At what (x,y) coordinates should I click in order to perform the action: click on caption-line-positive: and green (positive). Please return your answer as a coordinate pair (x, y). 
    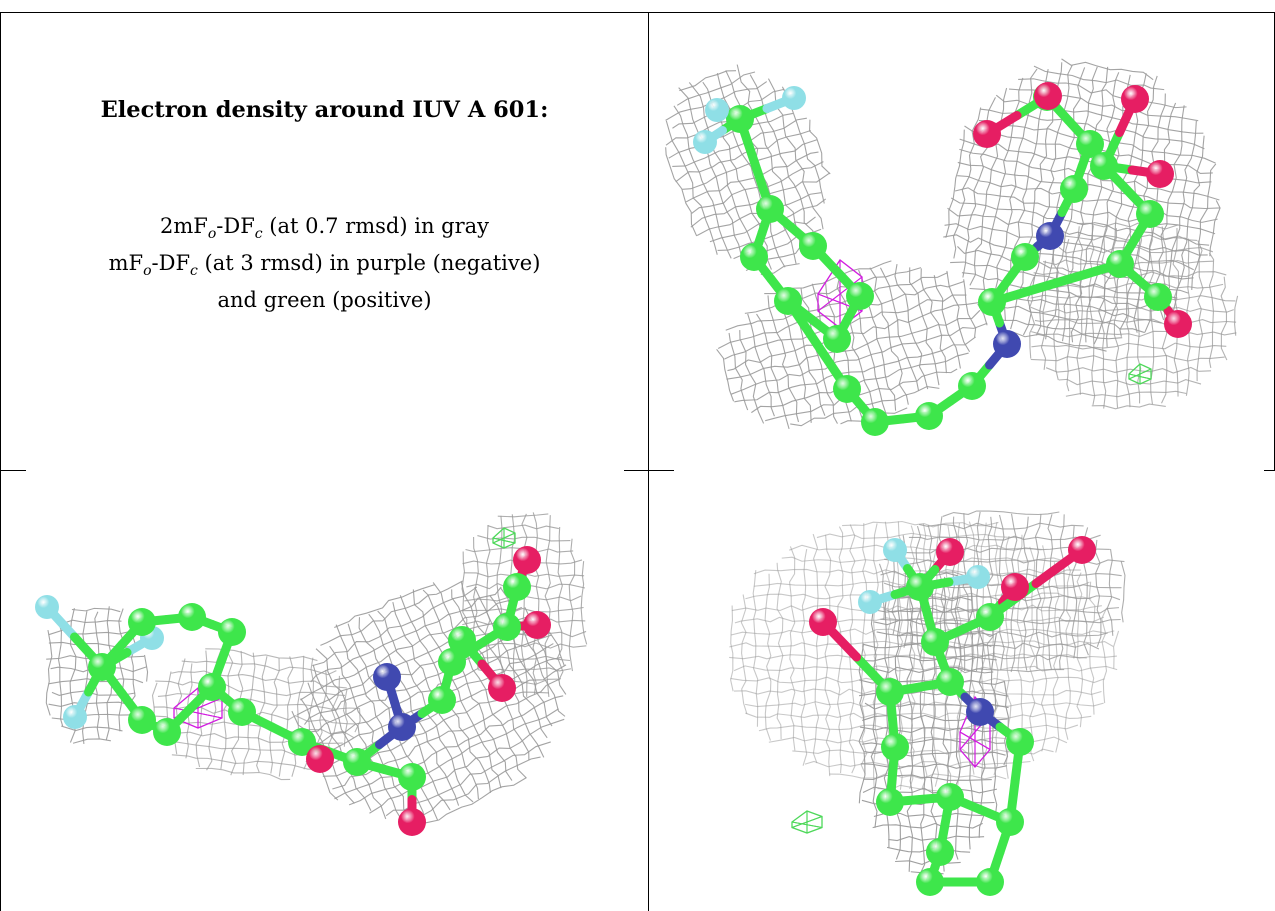
    Looking at the image, I should click on (324, 300).